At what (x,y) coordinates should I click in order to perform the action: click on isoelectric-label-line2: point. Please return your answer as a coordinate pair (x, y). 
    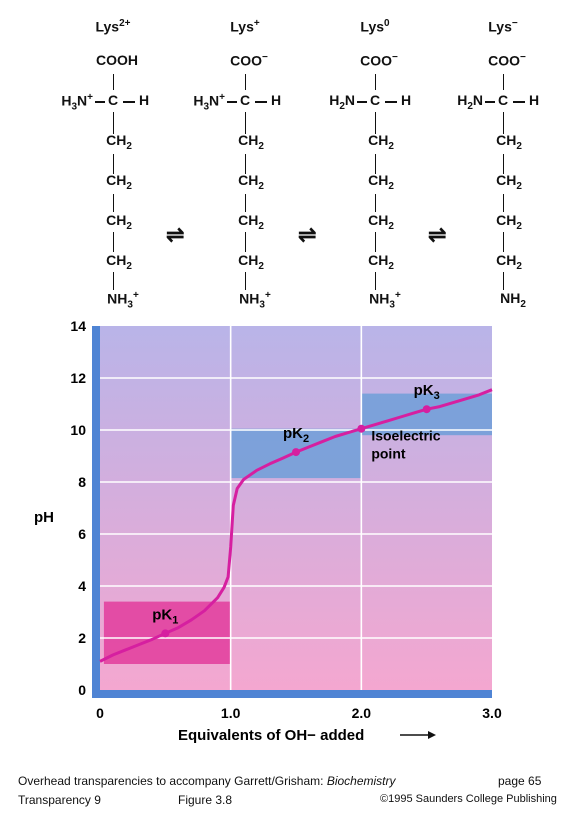
    Looking at the image, I should click on (388, 454).